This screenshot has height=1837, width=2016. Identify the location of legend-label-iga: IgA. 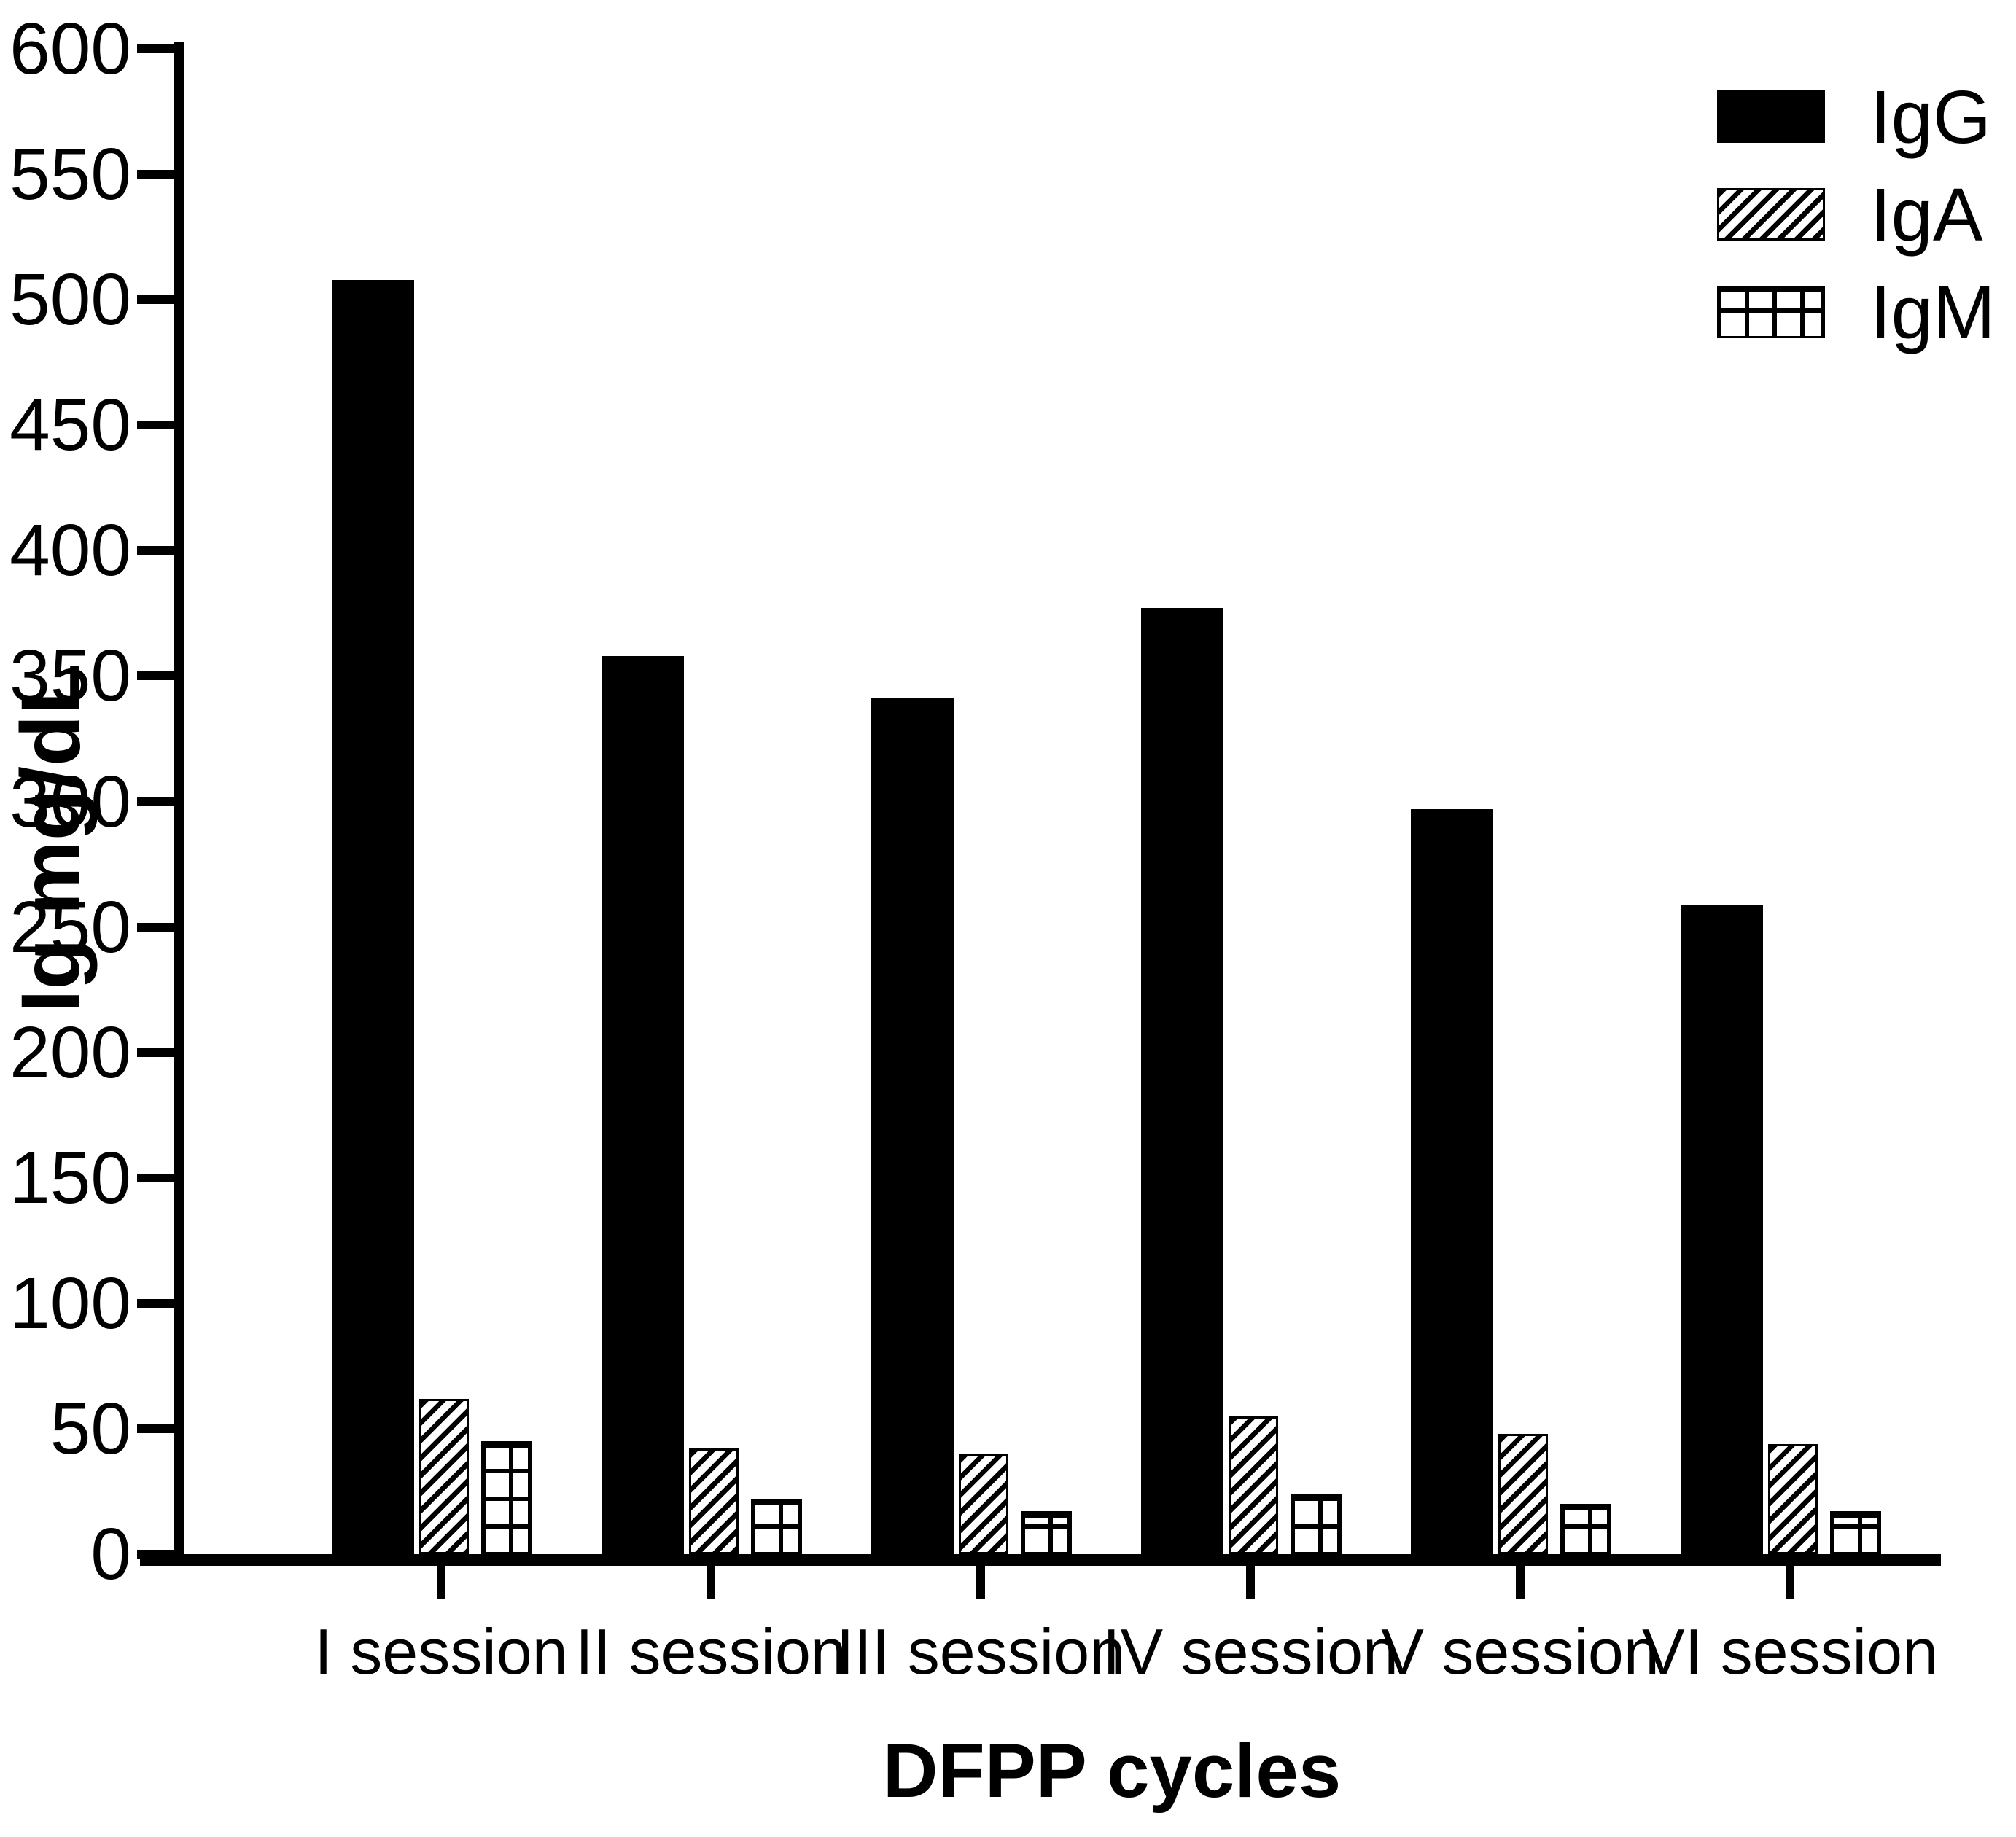
(1926, 214).